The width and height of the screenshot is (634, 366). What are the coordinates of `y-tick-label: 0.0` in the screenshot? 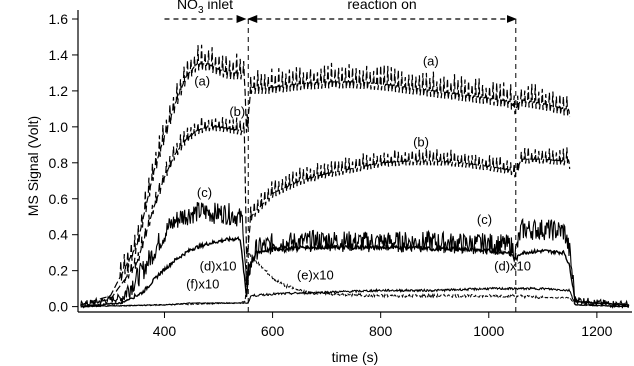 It's located at (59, 307).